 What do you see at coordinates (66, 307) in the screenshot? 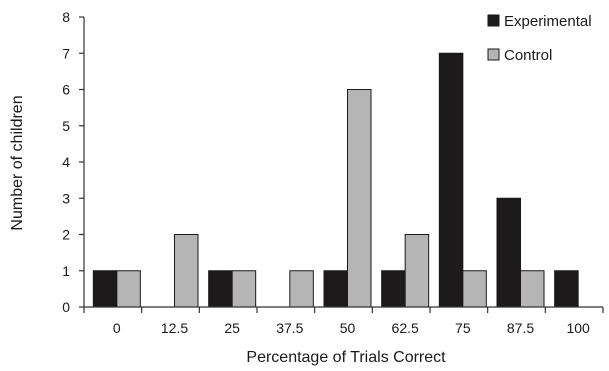
I see `y-tick-label: 0` at bounding box center [66, 307].